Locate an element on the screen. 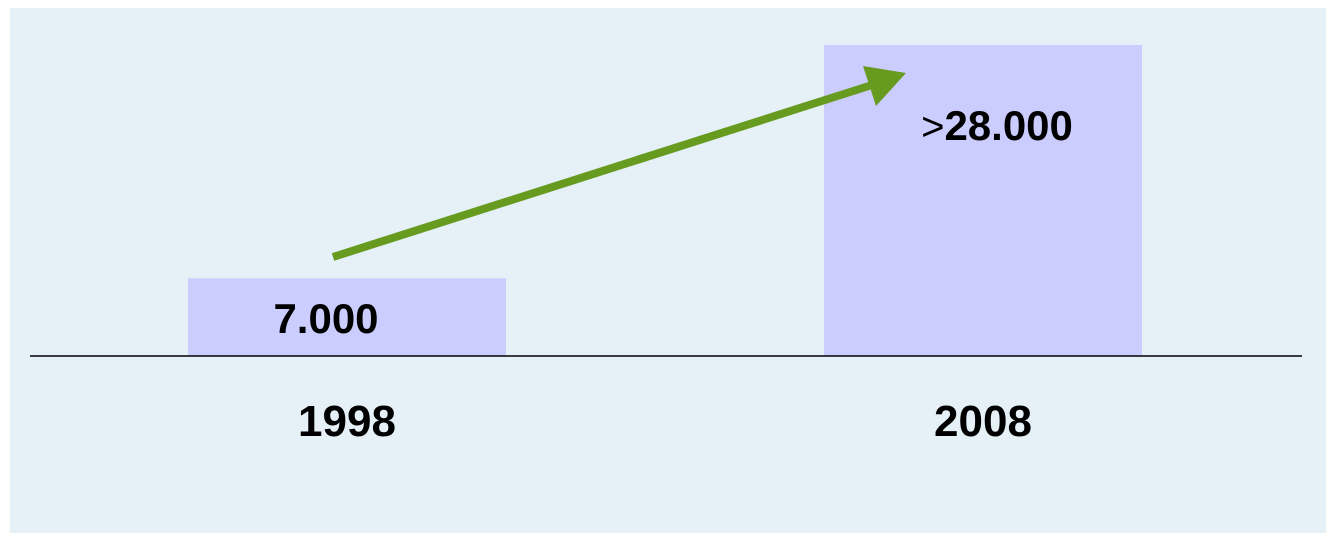 Image resolution: width=1327 pixels, height=538 pixels. data-label-2008: >28.000 is located at coordinates (997, 125).